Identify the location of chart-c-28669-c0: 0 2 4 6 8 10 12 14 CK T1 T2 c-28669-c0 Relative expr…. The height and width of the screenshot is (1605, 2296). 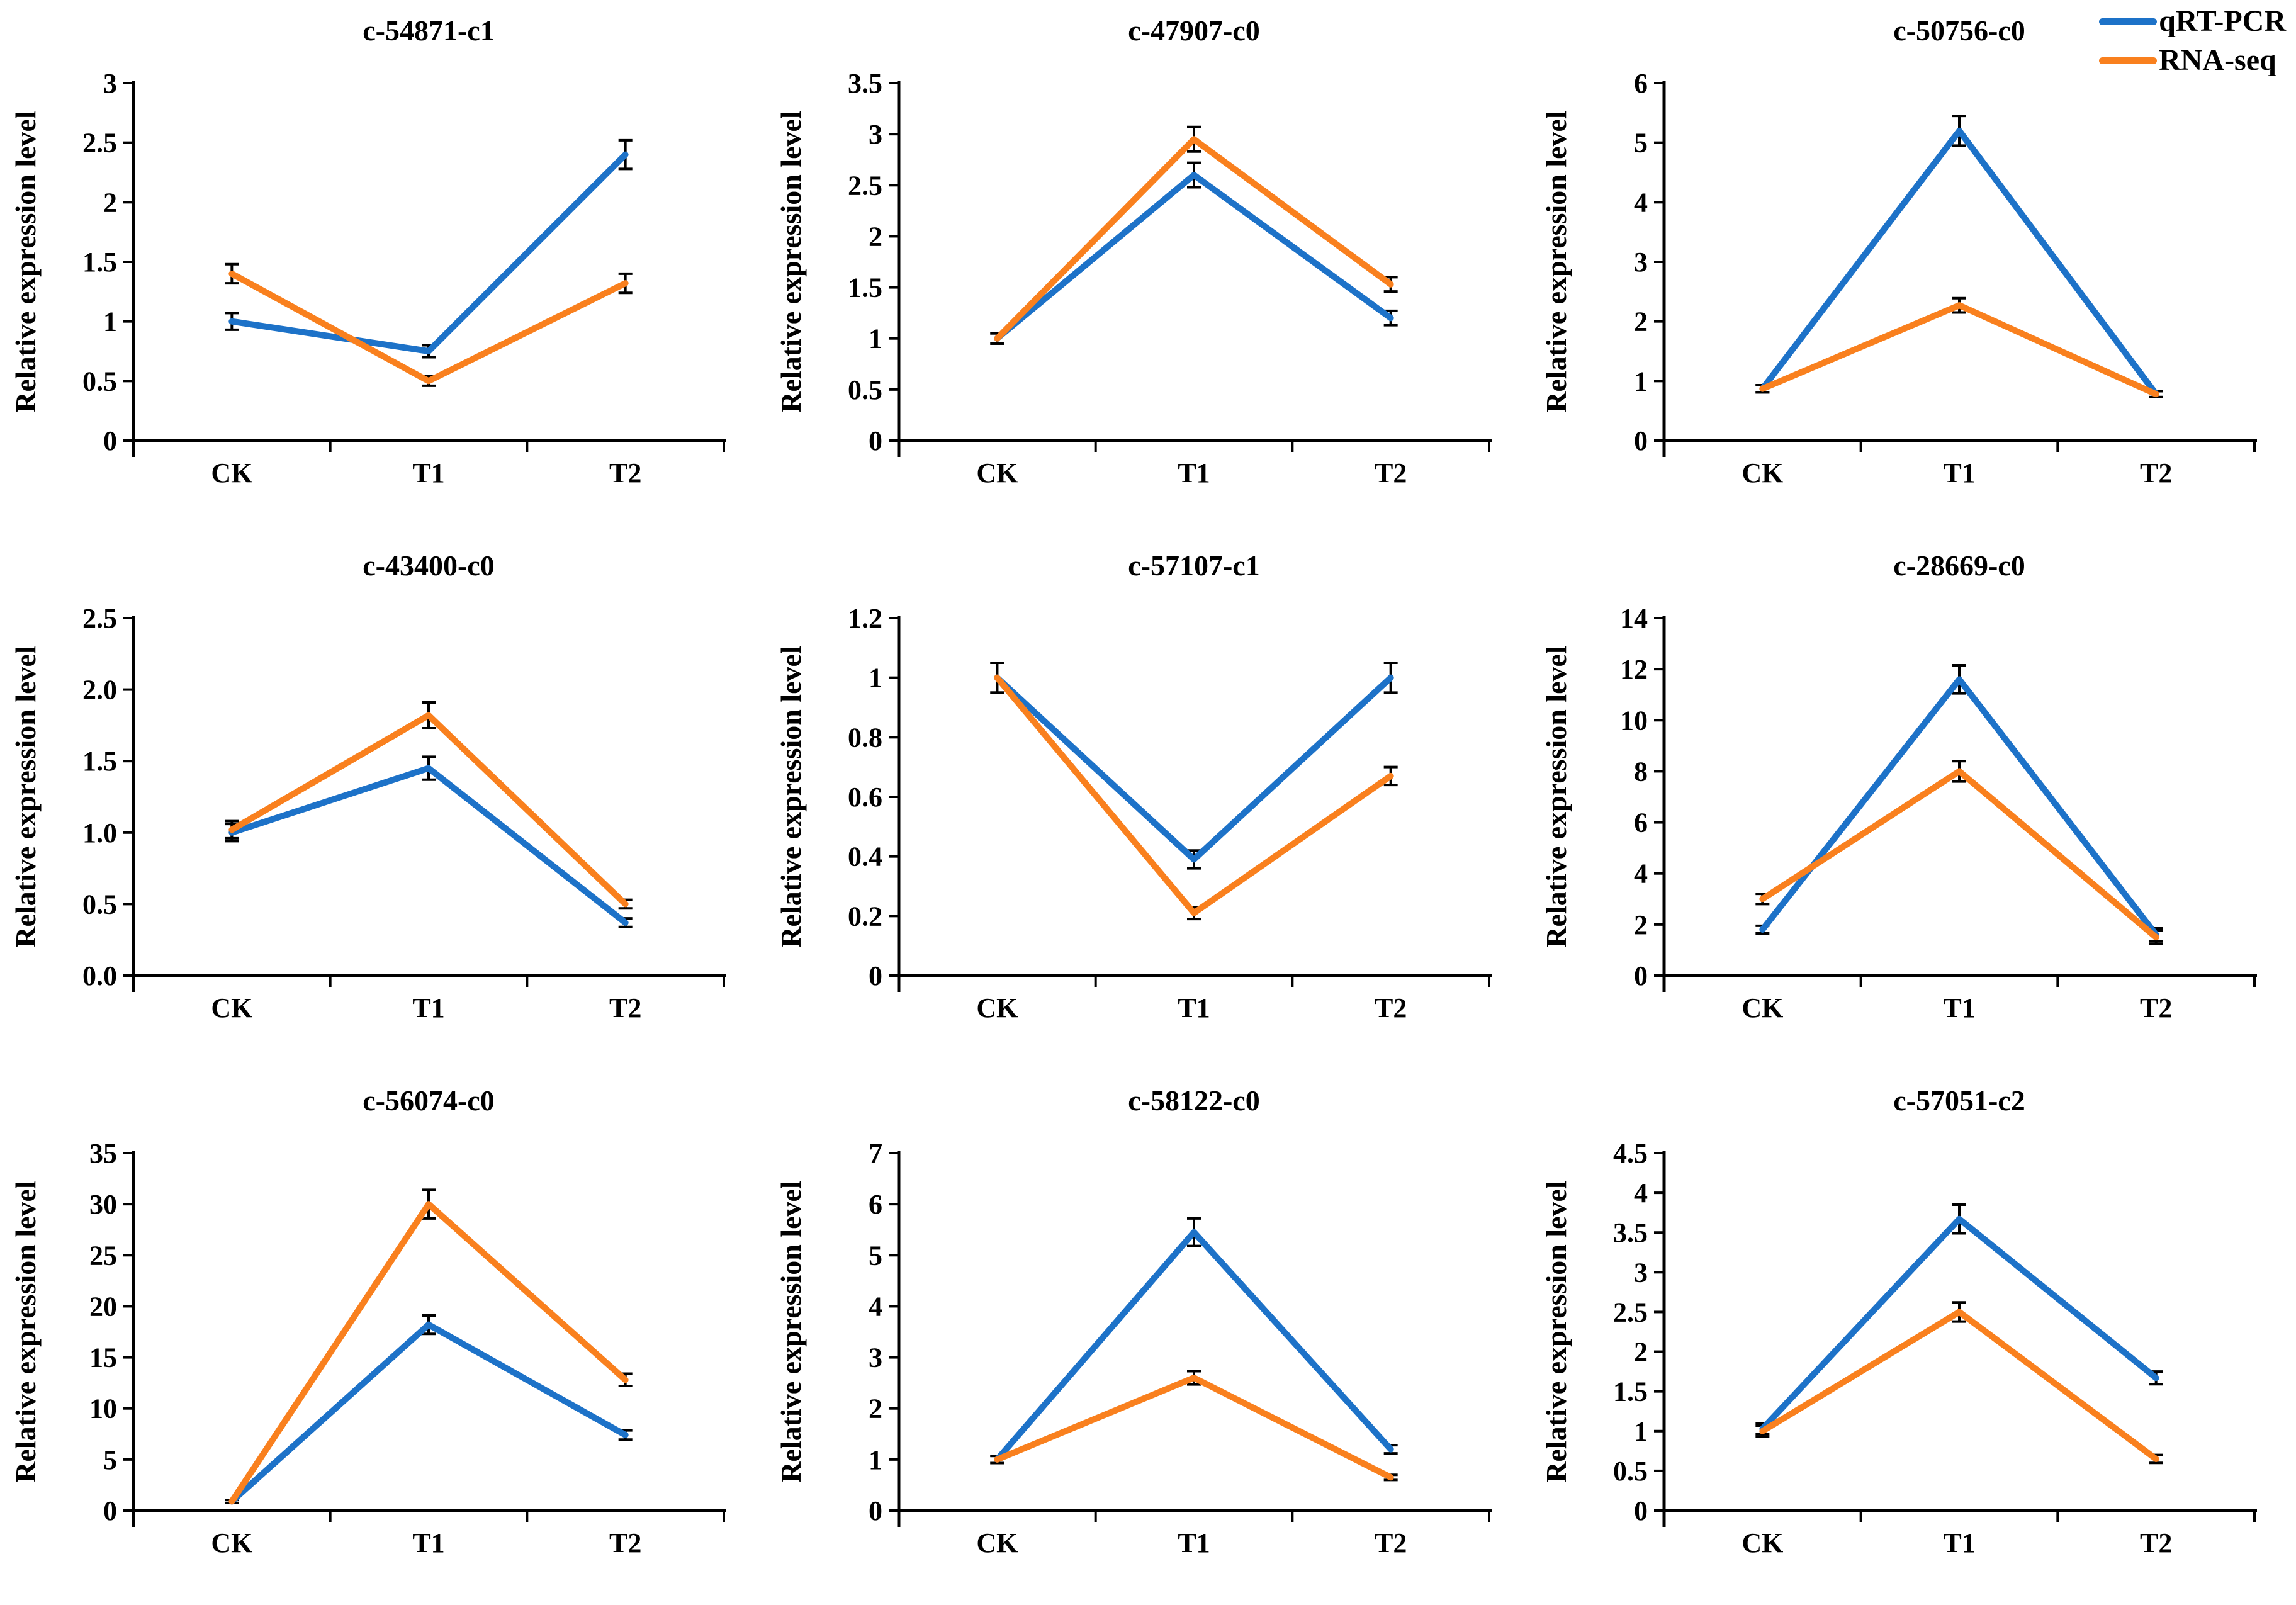
(1899, 786).